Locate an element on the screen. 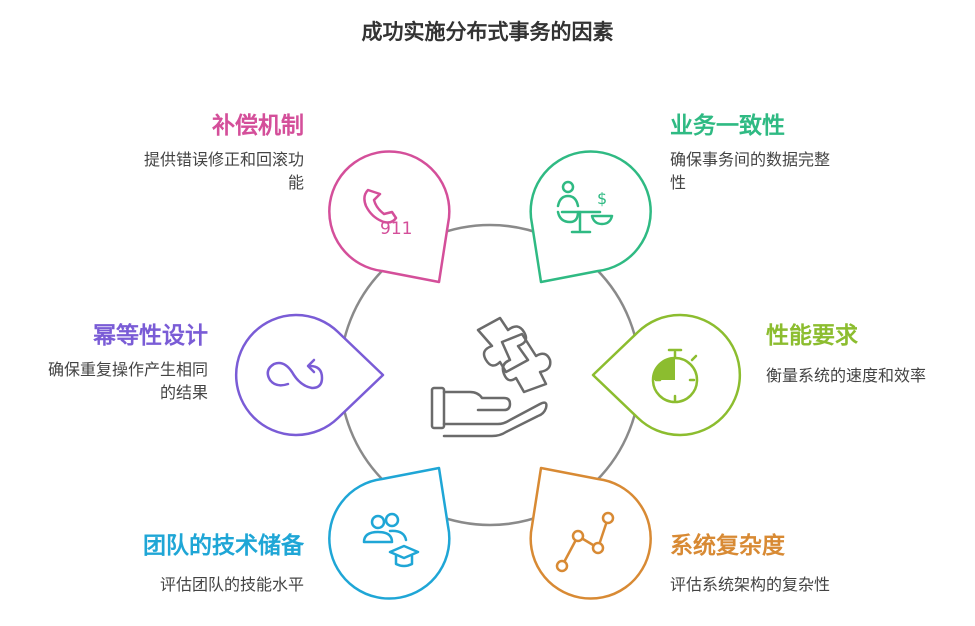  diagram-title: 成功实施分布式事务的因素 is located at coordinates (487, 32).